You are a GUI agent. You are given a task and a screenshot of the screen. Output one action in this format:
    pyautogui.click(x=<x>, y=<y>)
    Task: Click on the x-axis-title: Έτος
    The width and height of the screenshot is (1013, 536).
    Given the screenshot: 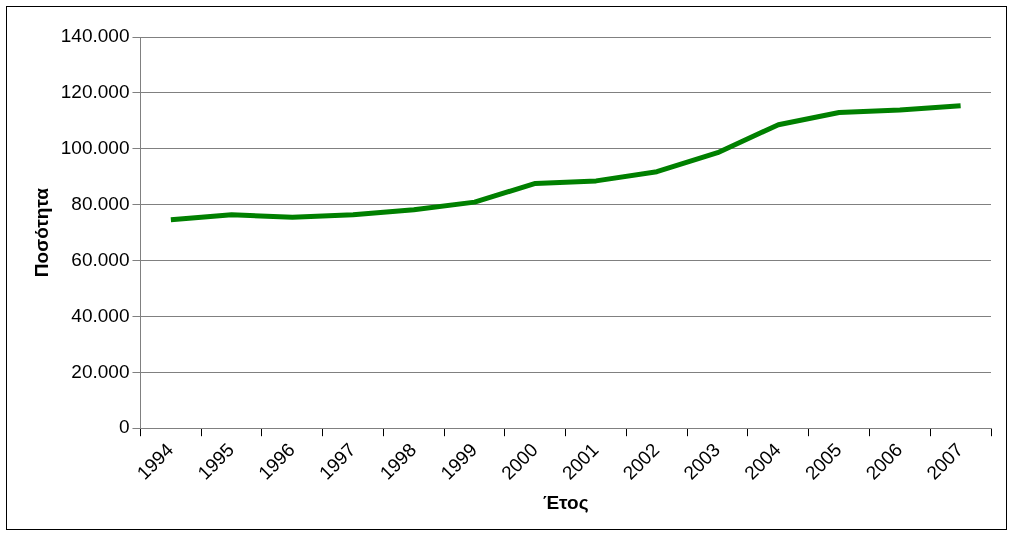 What is the action you would take?
    pyautogui.click(x=565, y=502)
    